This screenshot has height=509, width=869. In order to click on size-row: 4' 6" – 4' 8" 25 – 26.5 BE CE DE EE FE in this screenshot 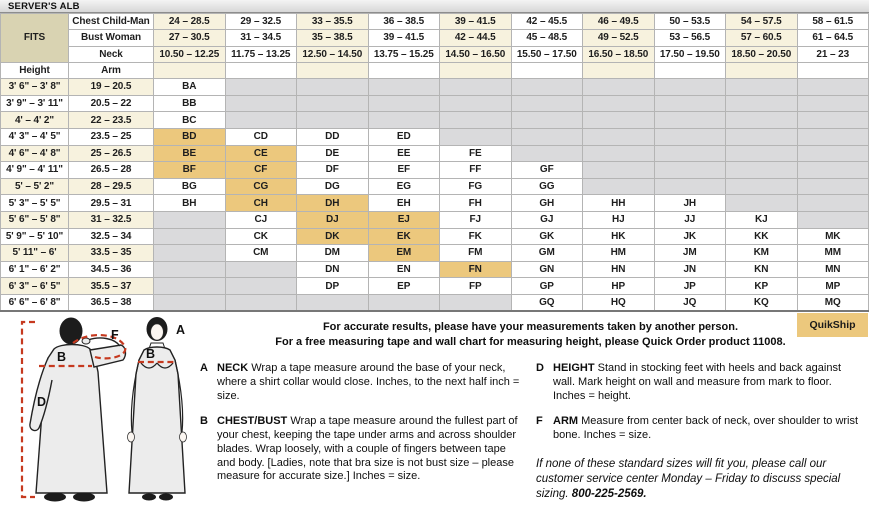, I will do `click(434, 153)`.